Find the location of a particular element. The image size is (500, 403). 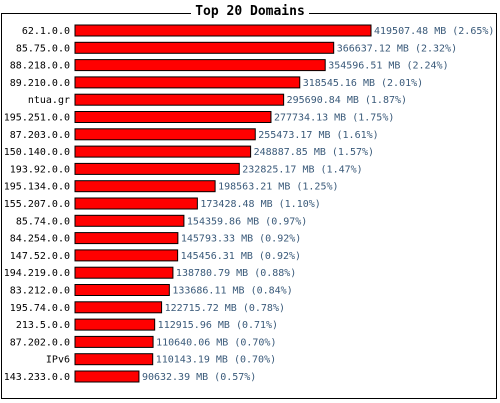

category-label: IPv6 is located at coordinates (58, 360).